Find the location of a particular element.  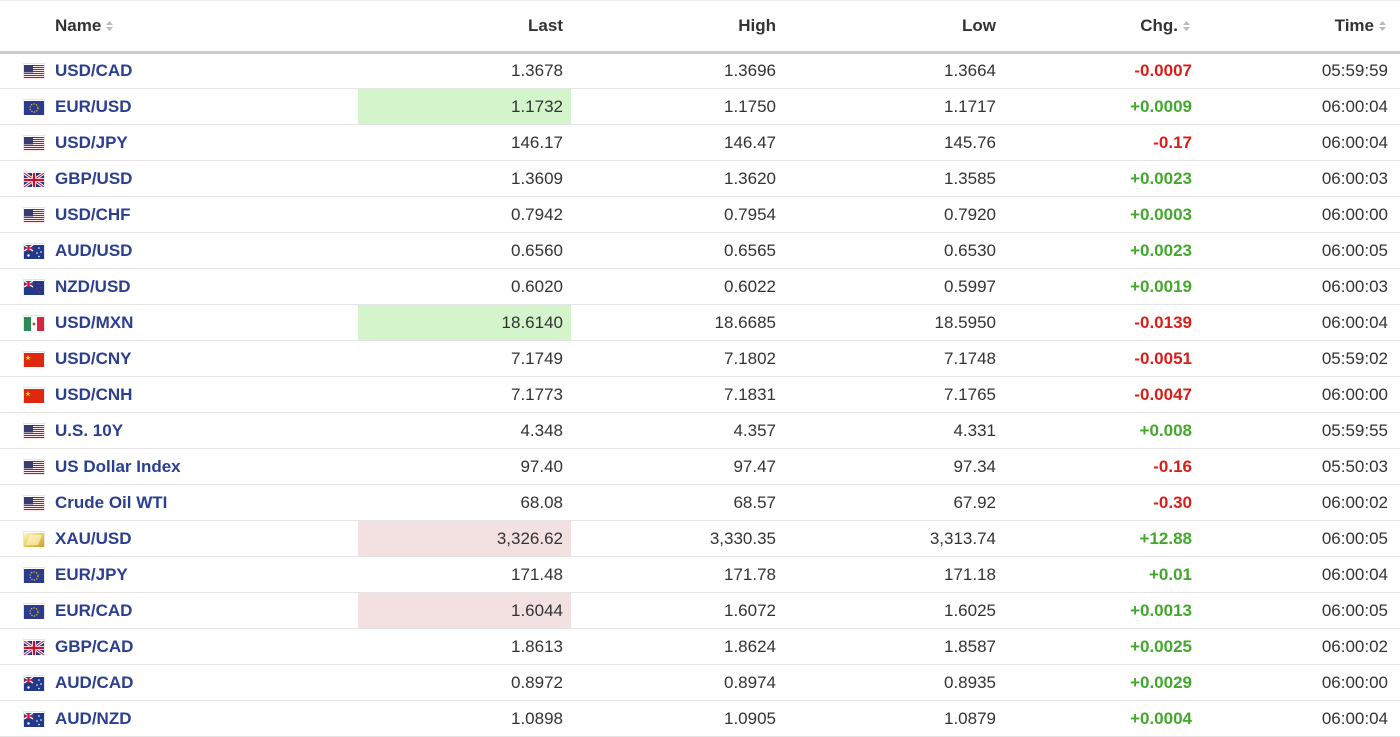

high-header-label: High is located at coordinates (757, 25).